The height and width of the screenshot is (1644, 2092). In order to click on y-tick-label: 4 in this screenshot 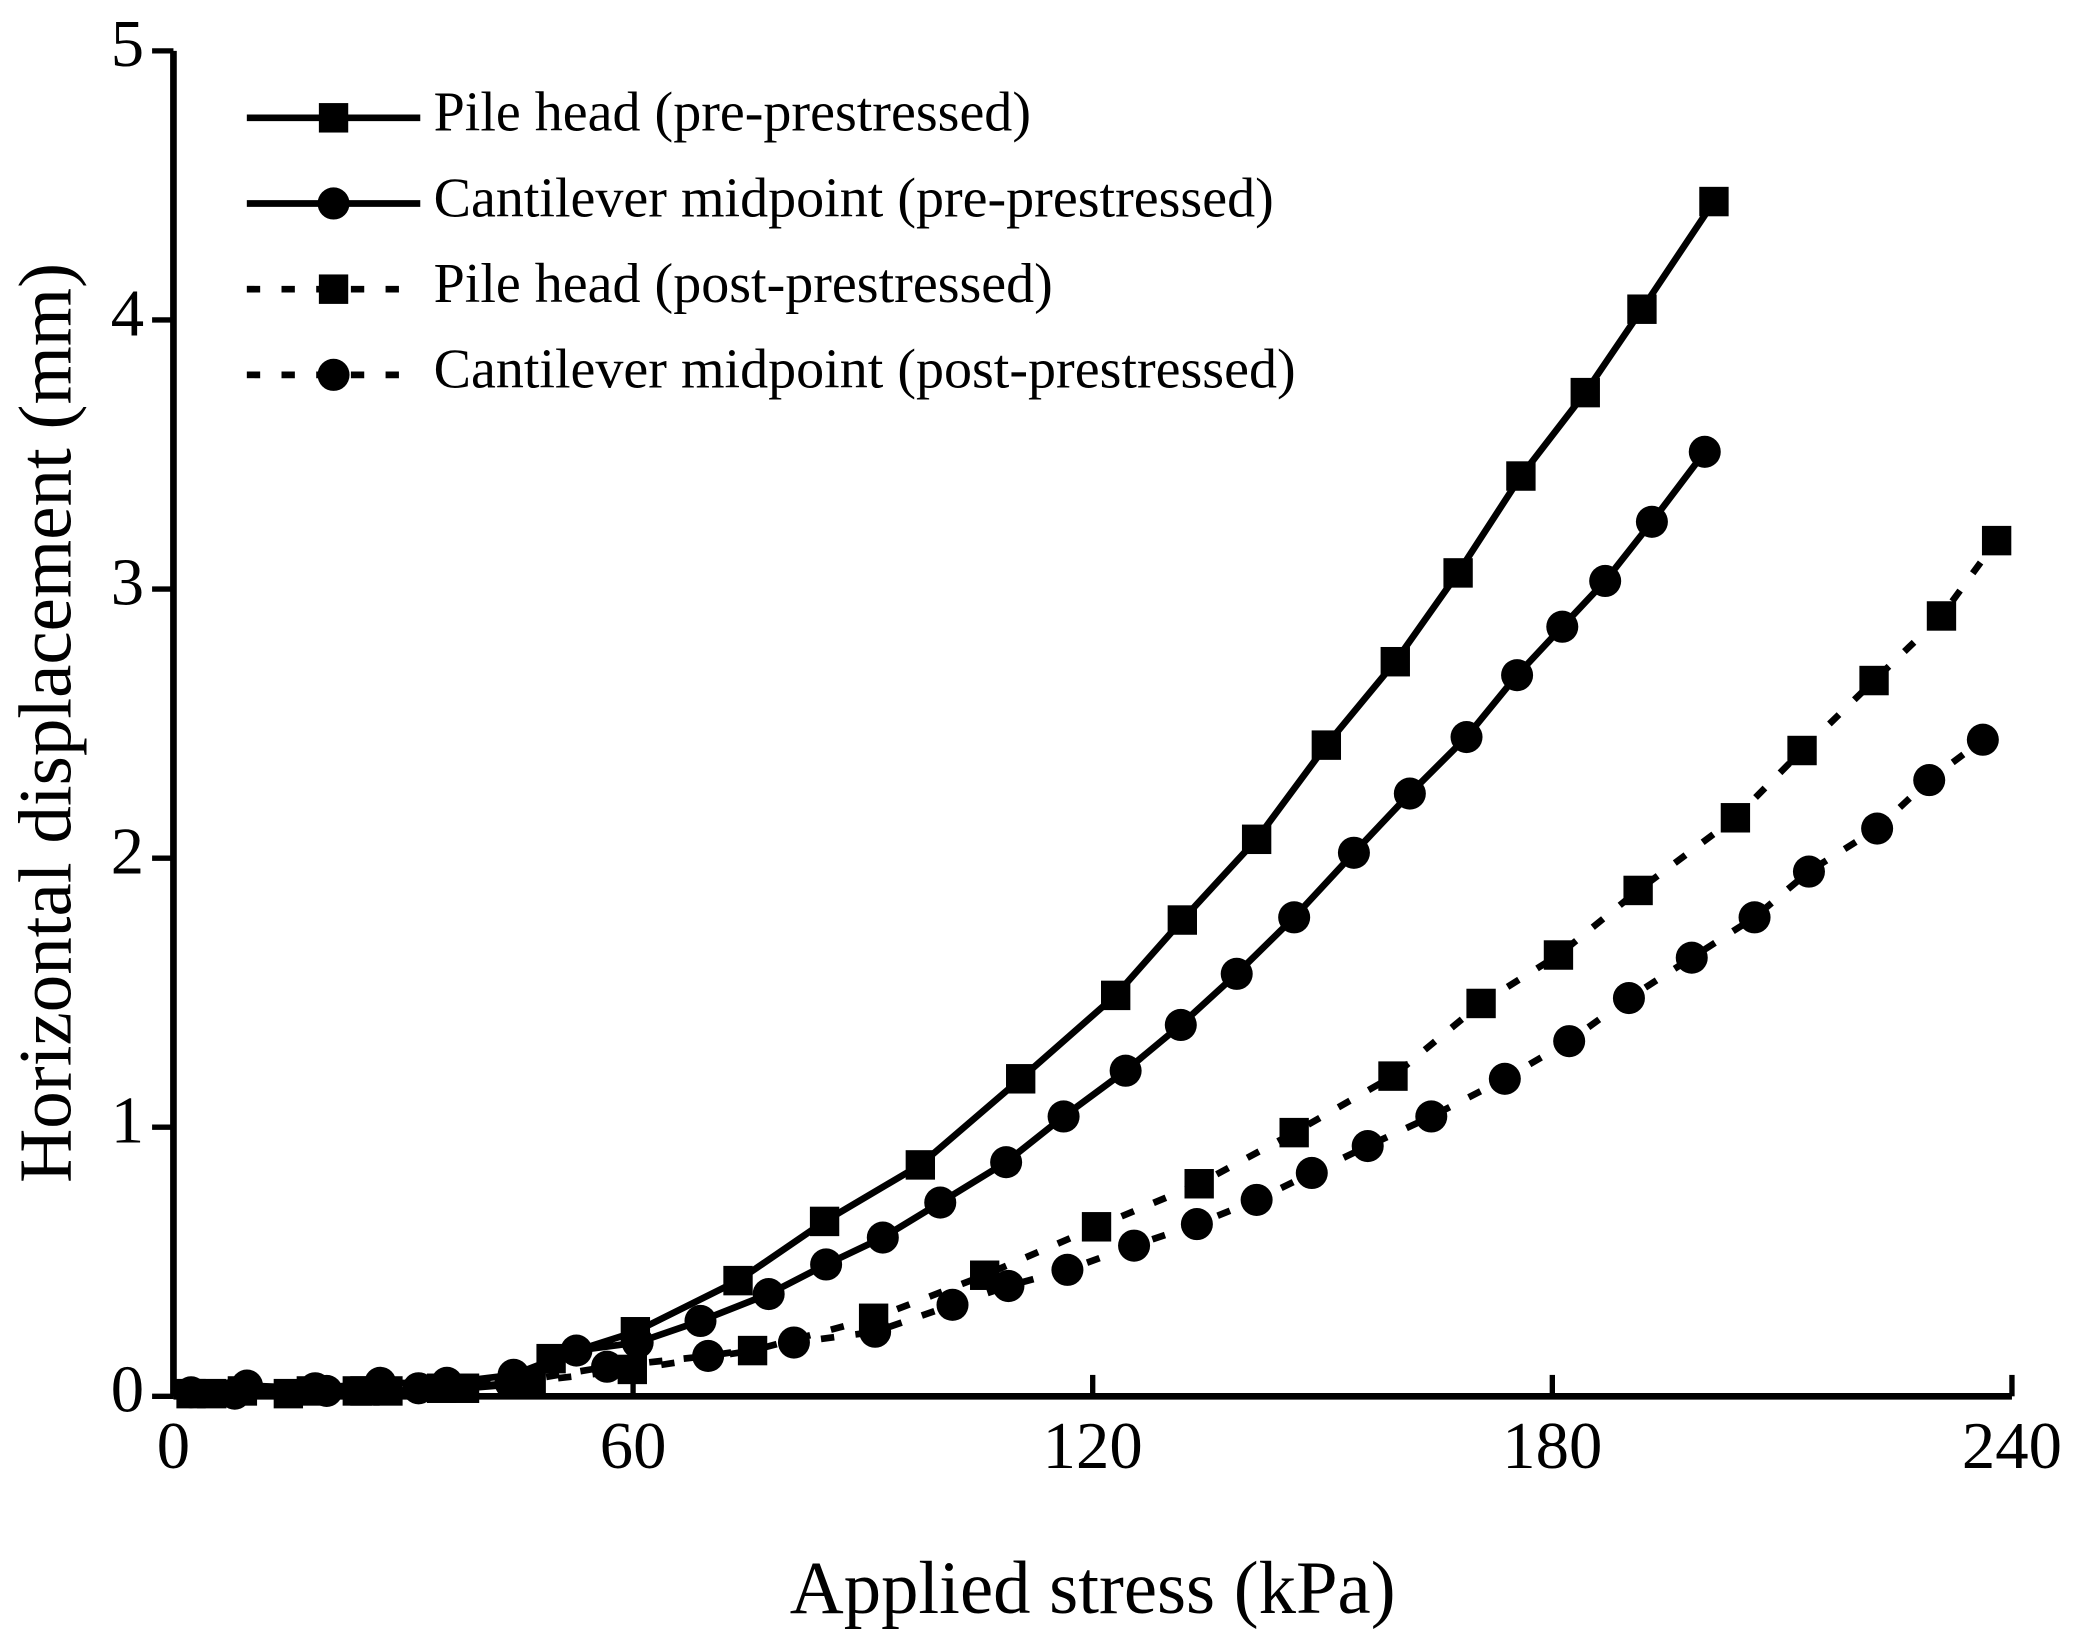, I will do `click(127, 313)`.